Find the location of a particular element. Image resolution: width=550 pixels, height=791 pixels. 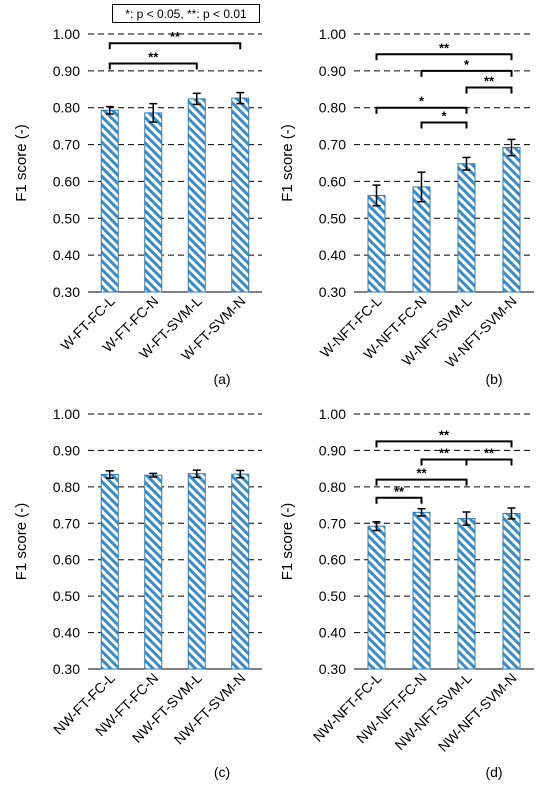

panel-label: (a) is located at coordinates (221, 379).